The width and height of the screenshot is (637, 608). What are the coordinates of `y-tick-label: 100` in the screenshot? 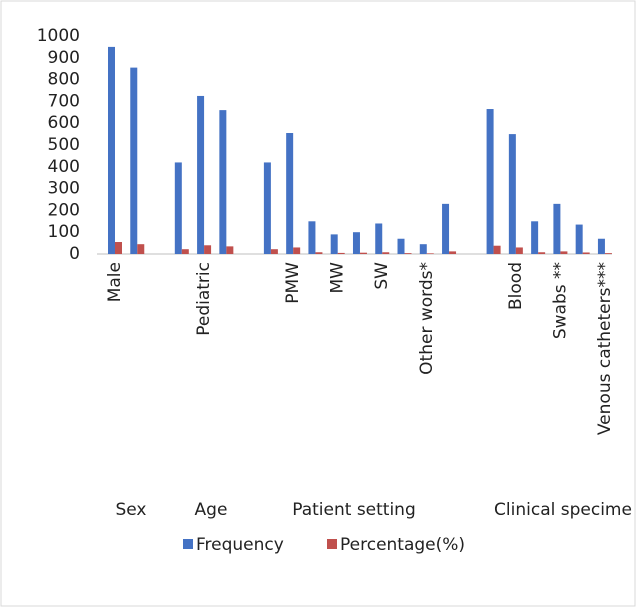 It's located at (64, 232).